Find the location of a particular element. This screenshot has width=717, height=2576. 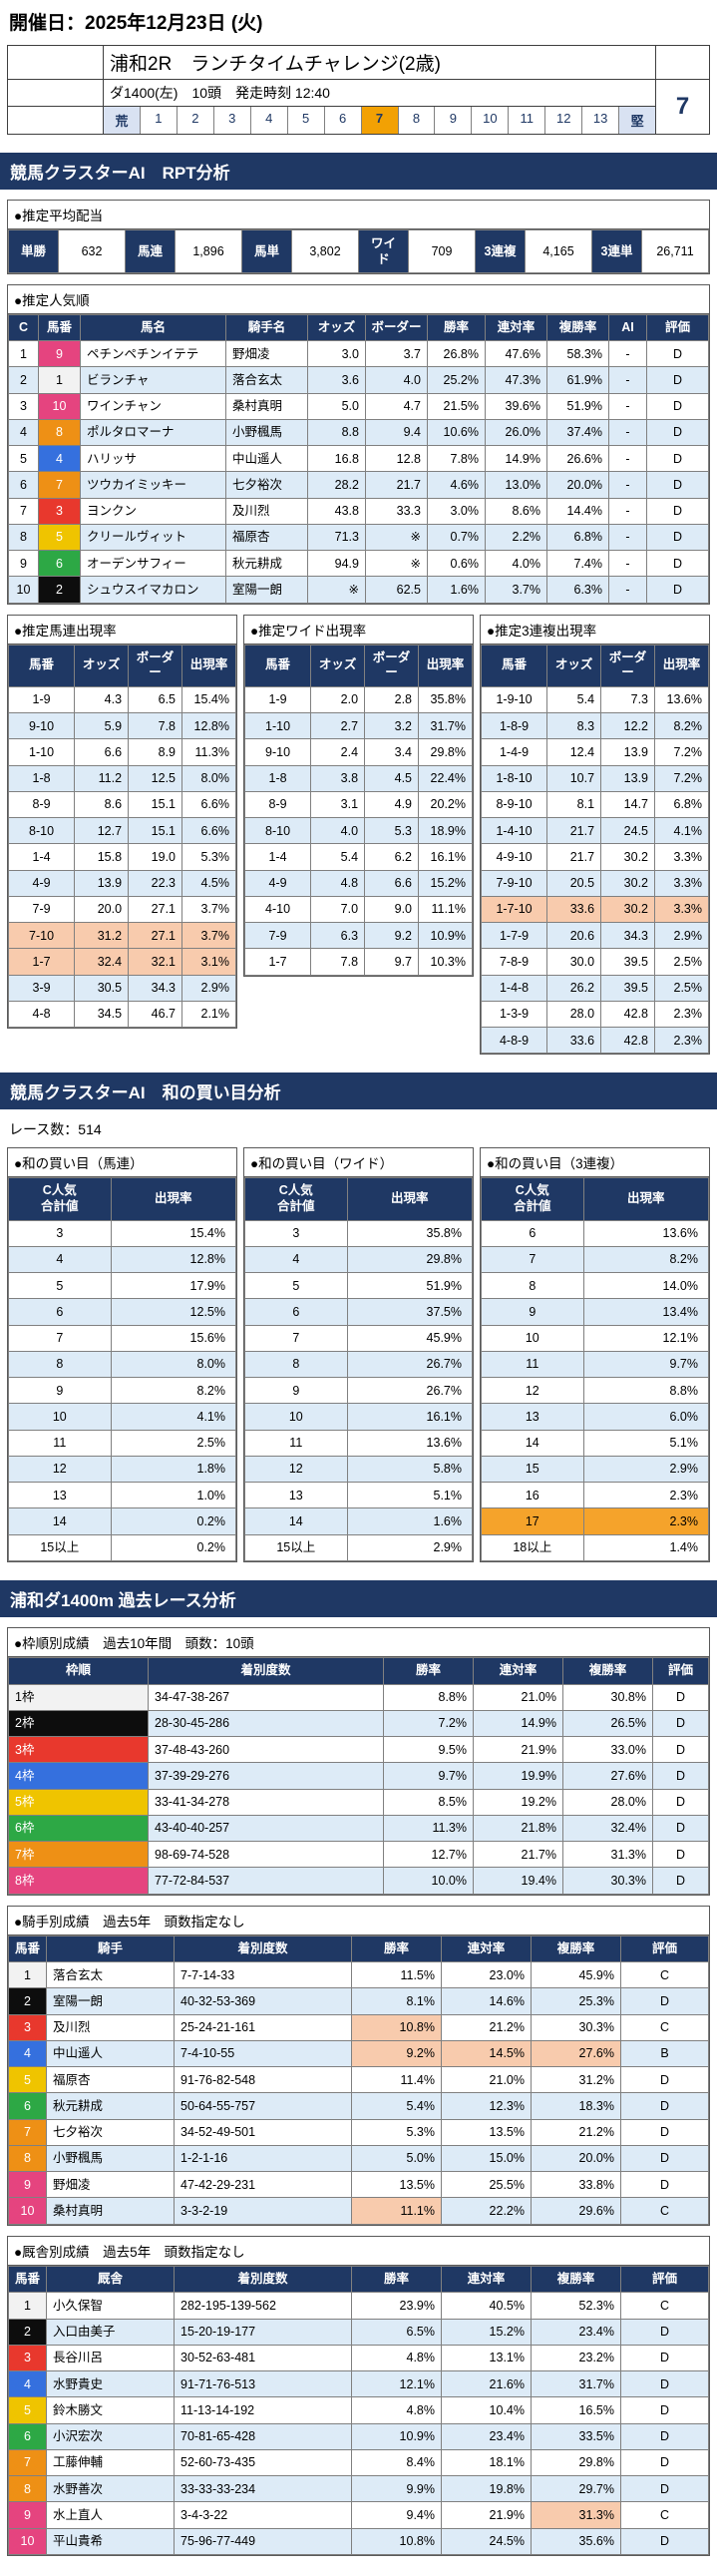

cell: 22.2% is located at coordinates (486, 2211).